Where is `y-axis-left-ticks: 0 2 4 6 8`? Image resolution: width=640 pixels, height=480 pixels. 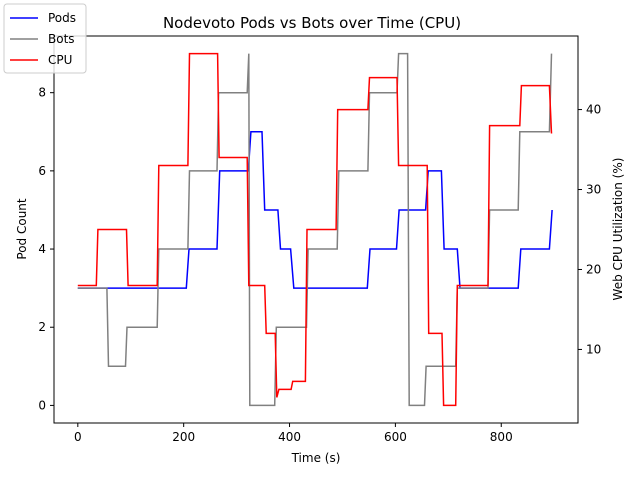
y-axis-left-ticks: 0 2 4 6 8 is located at coordinates (46, 249).